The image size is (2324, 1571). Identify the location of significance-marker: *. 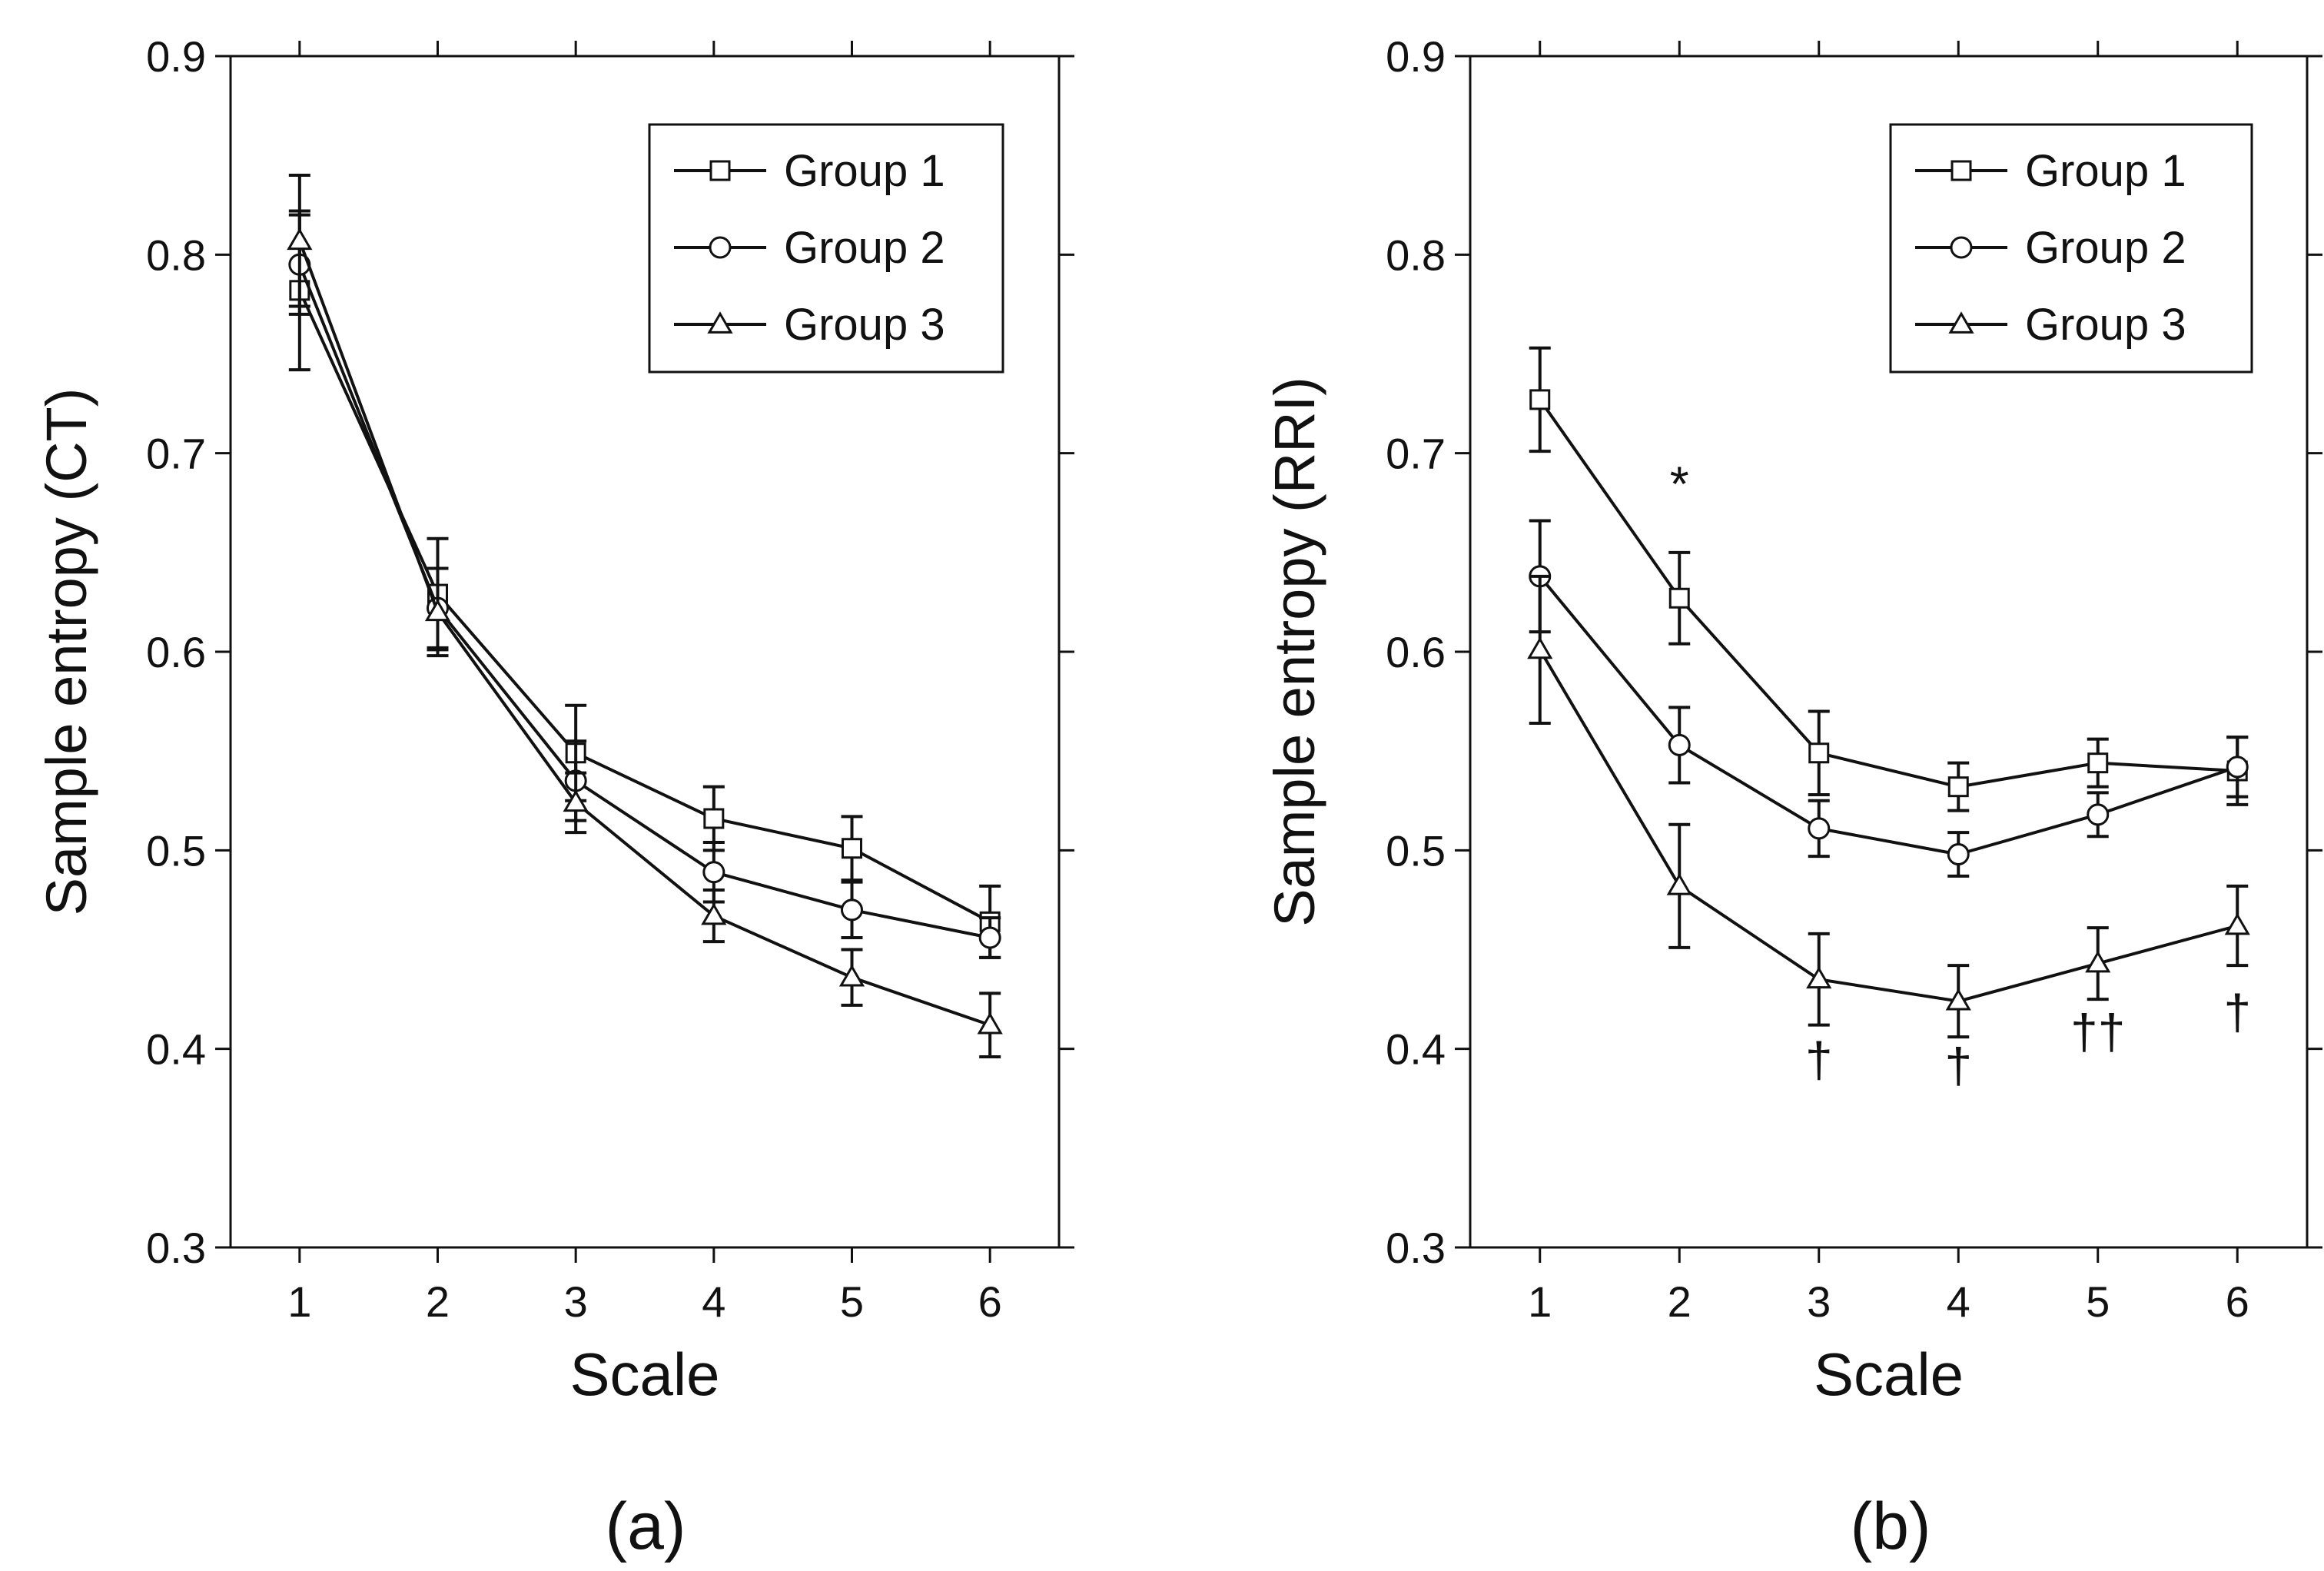
(1679, 485).